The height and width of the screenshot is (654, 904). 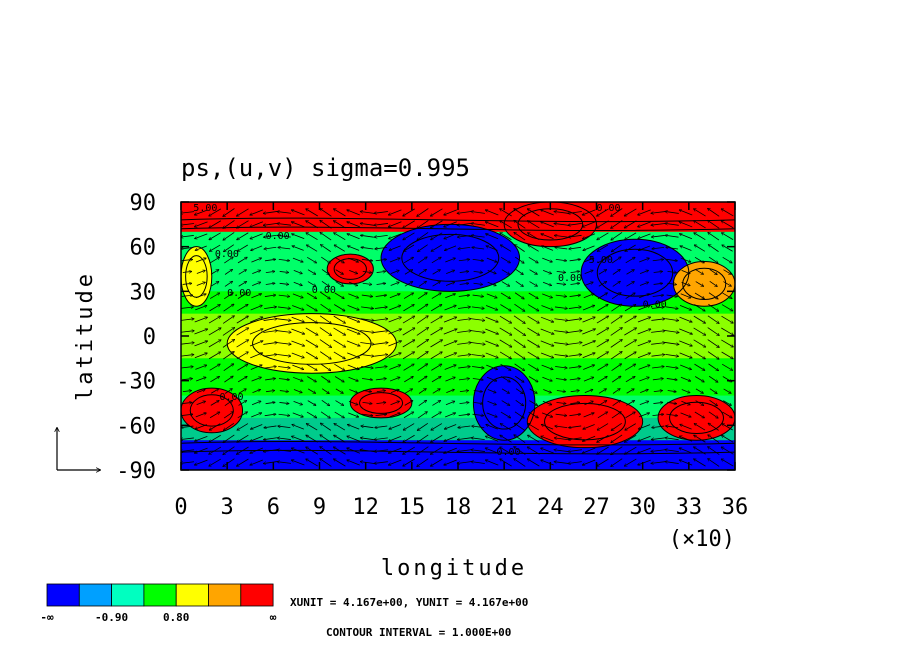 I want to click on x-tick-label: 6, so click(x=273, y=507).